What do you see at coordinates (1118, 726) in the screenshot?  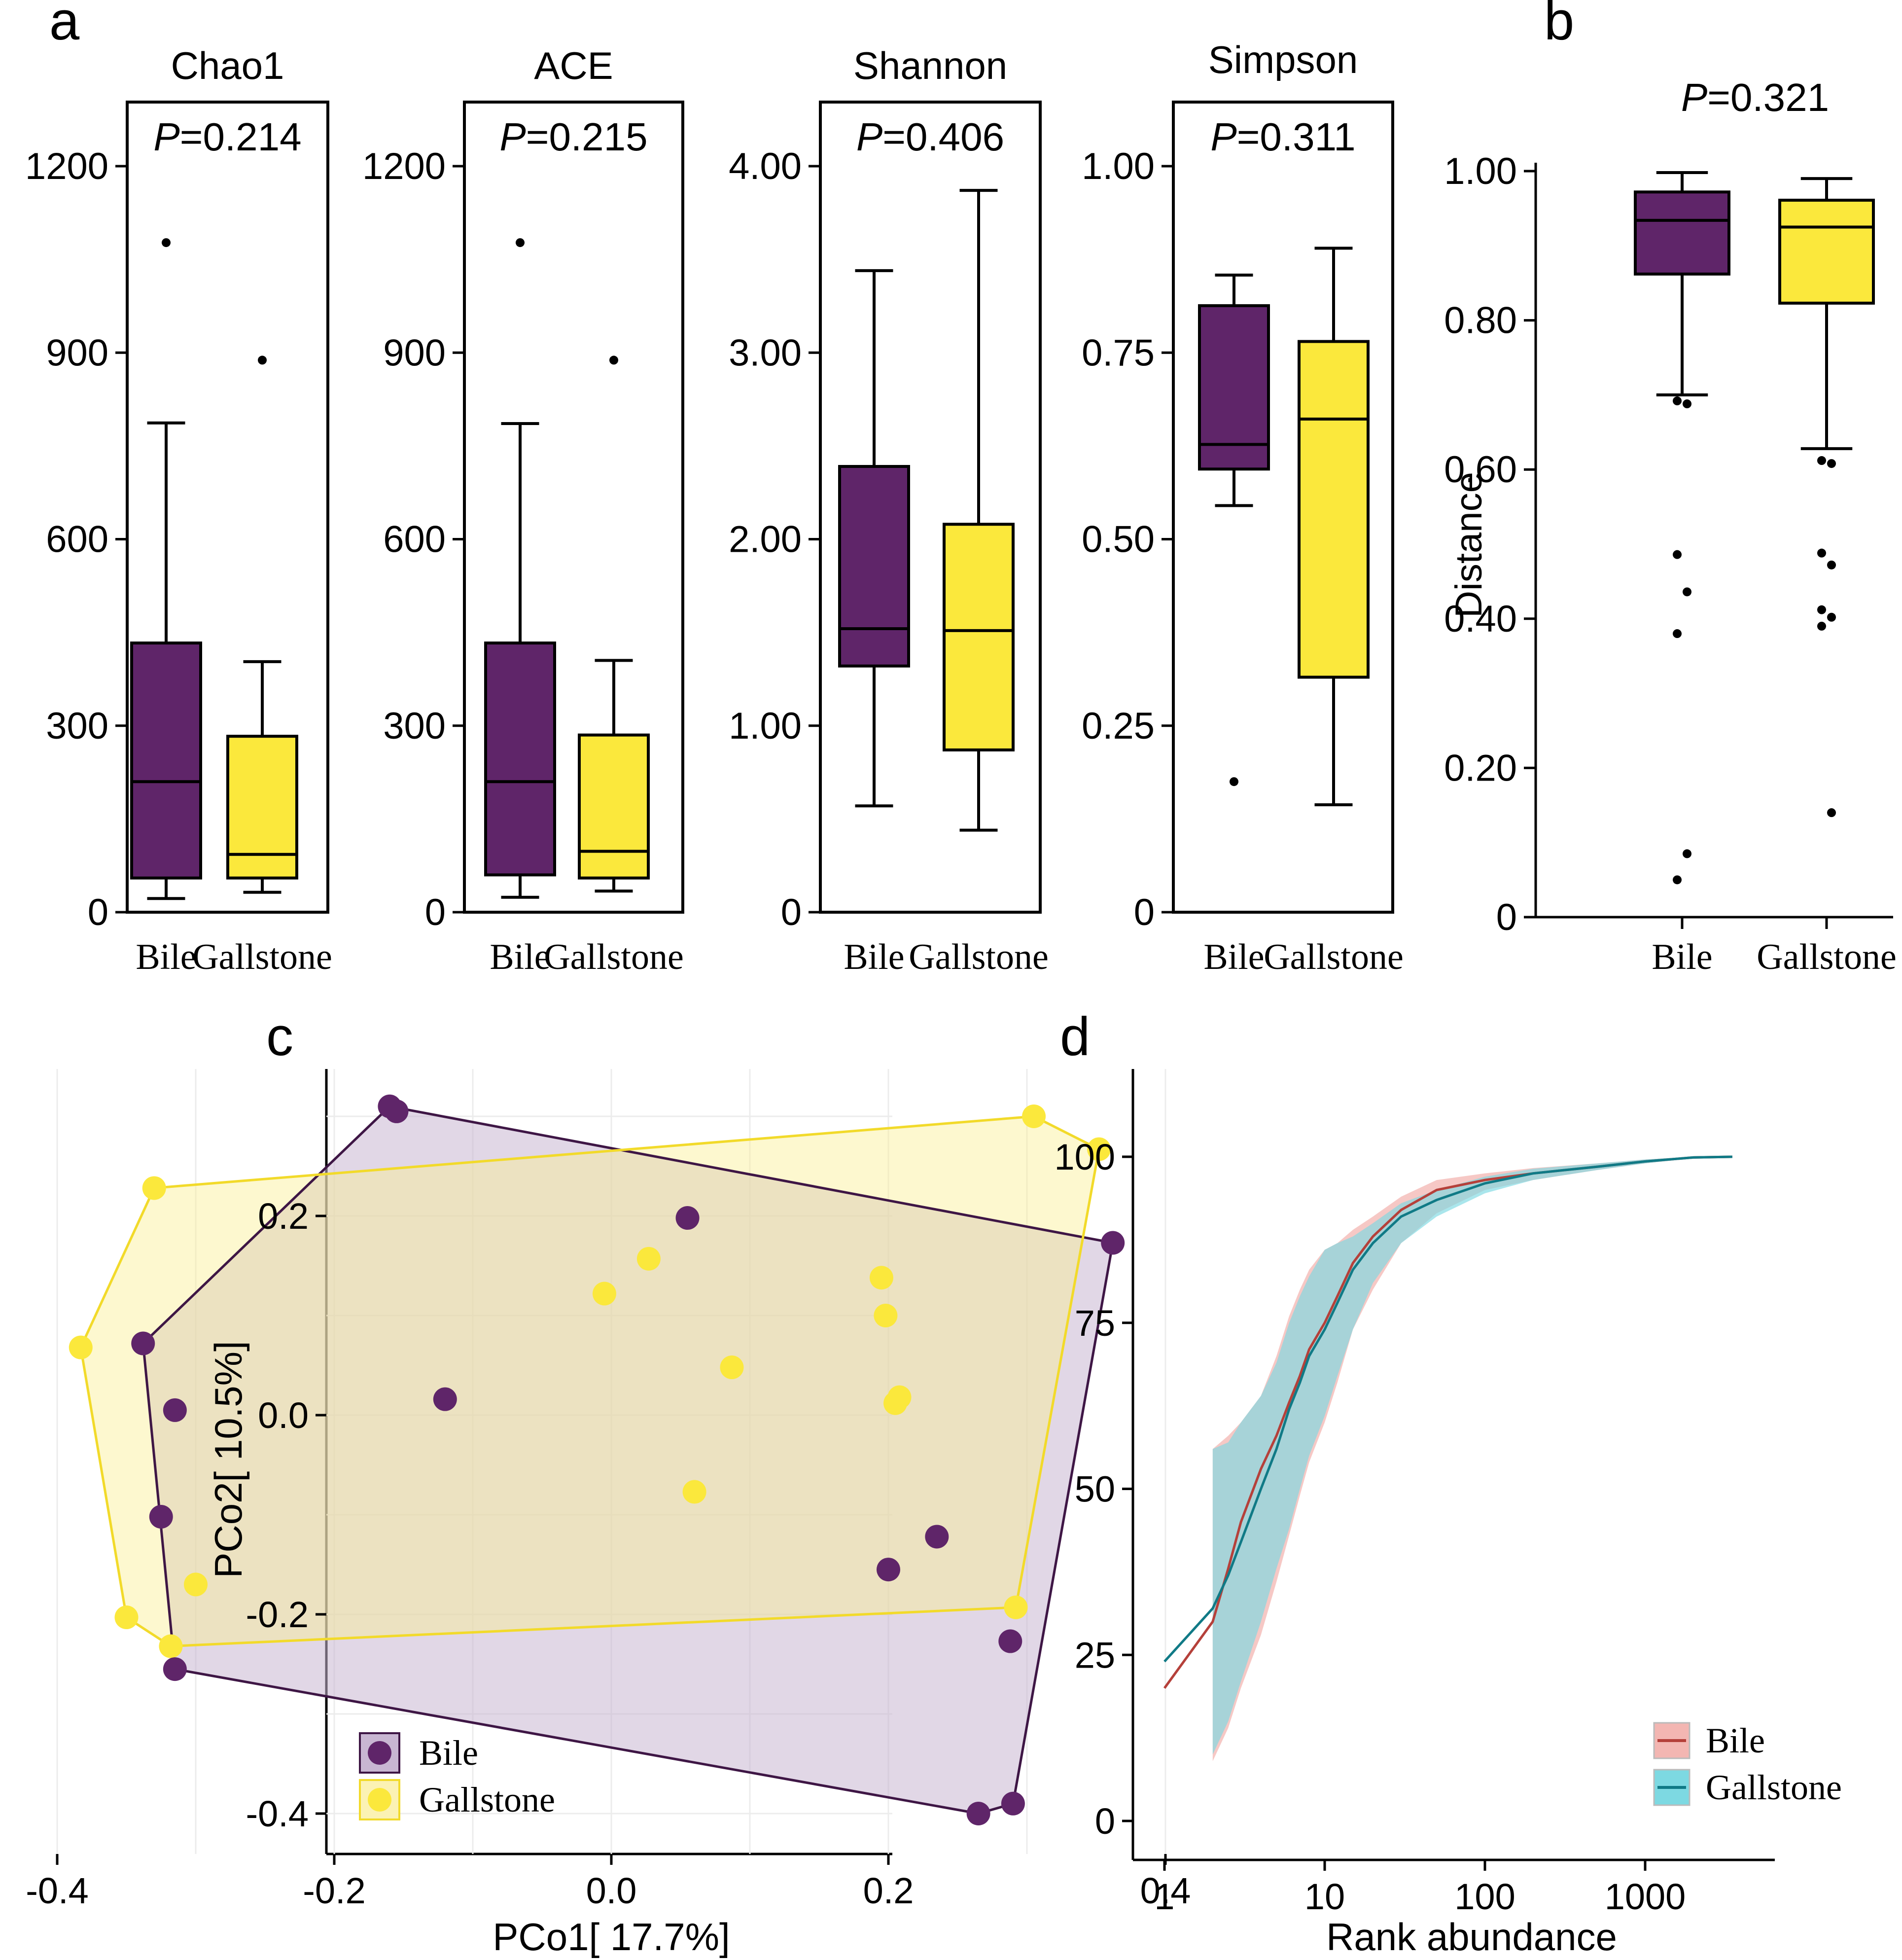 I see `y-tick-label: 0.25` at bounding box center [1118, 726].